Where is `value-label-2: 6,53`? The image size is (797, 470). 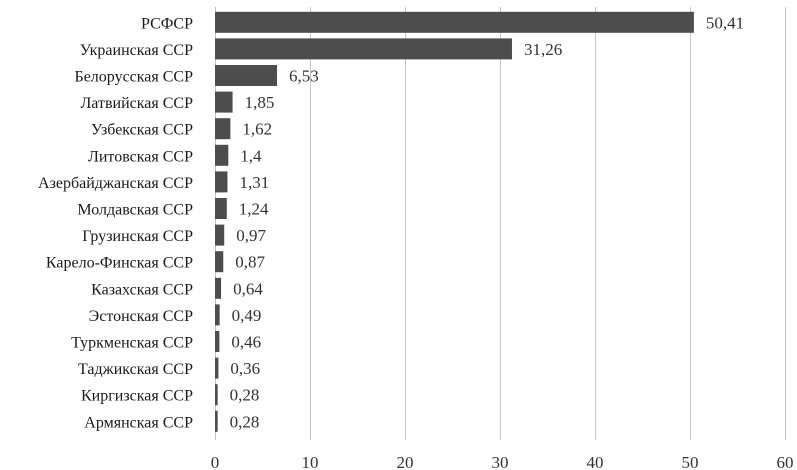 value-label-2: 6,53 is located at coordinates (304, 76).